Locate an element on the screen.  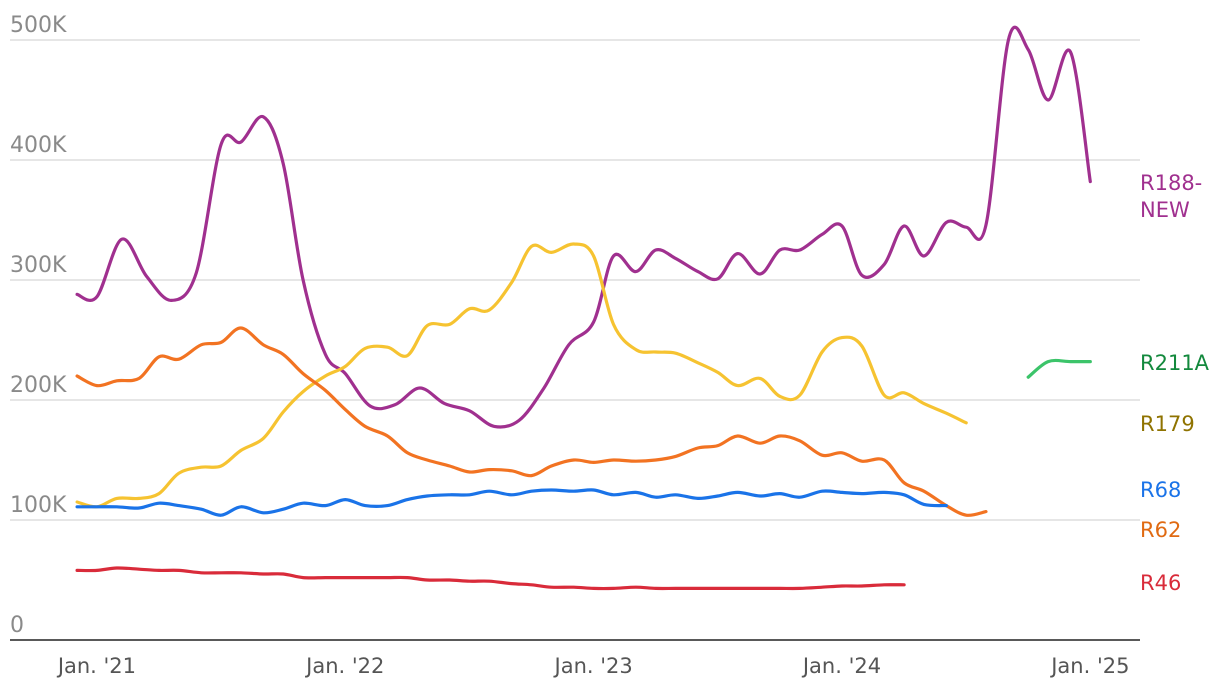
series-label-r179: R179 is located at coordinates (1167, 424).